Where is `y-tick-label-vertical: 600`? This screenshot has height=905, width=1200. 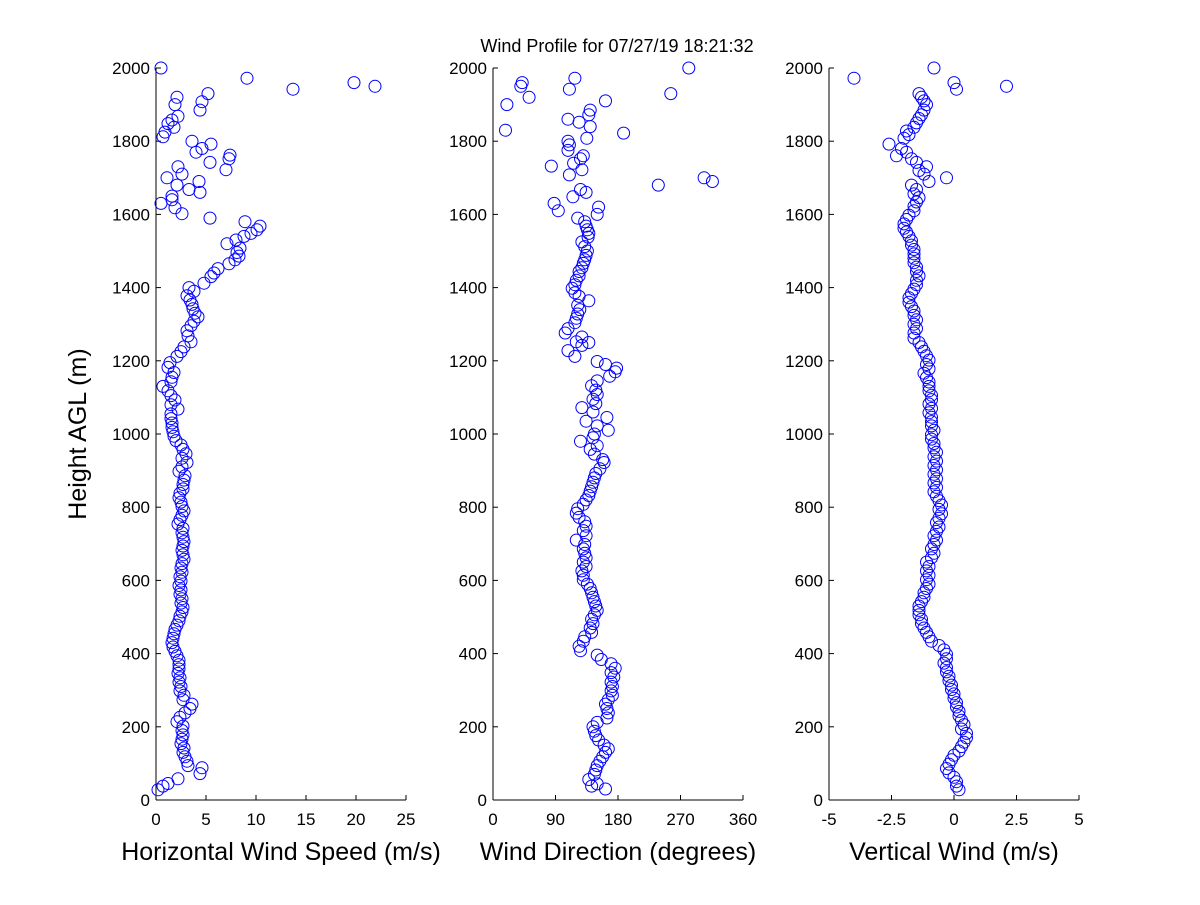 y-tick-label-vertical: 600 is located at coordinates (809, 580).